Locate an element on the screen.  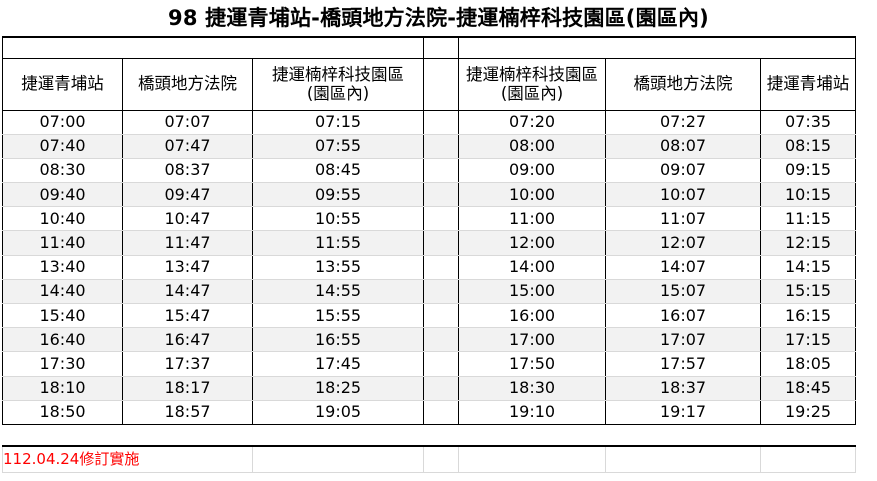
cell-outbound-stop-2: 18:57 is located at coordinates (187, 412).